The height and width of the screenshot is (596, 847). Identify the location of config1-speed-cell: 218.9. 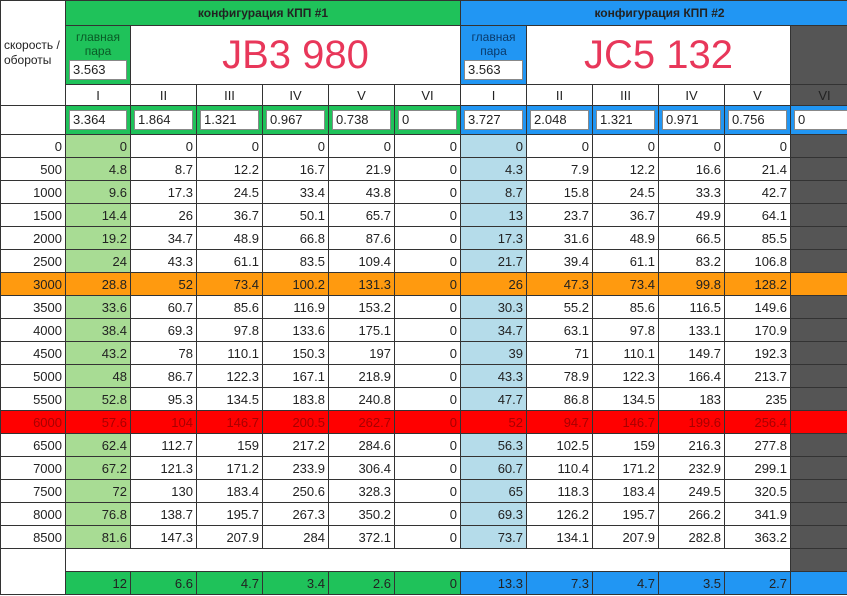
(361, 376).